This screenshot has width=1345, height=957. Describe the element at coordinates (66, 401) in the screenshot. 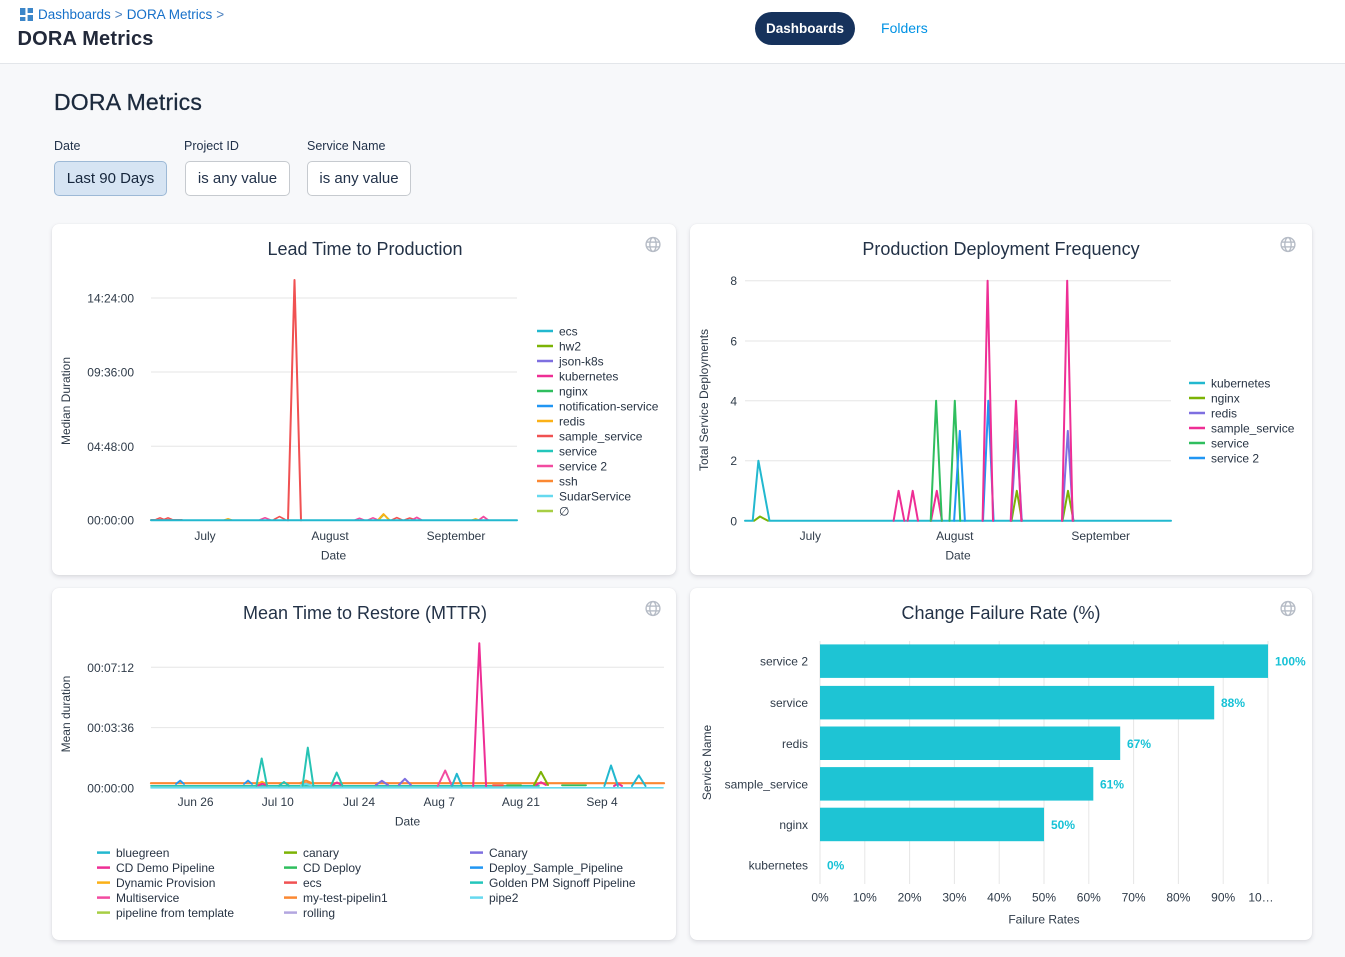

I see `svg-text: Median Duration` at that location.